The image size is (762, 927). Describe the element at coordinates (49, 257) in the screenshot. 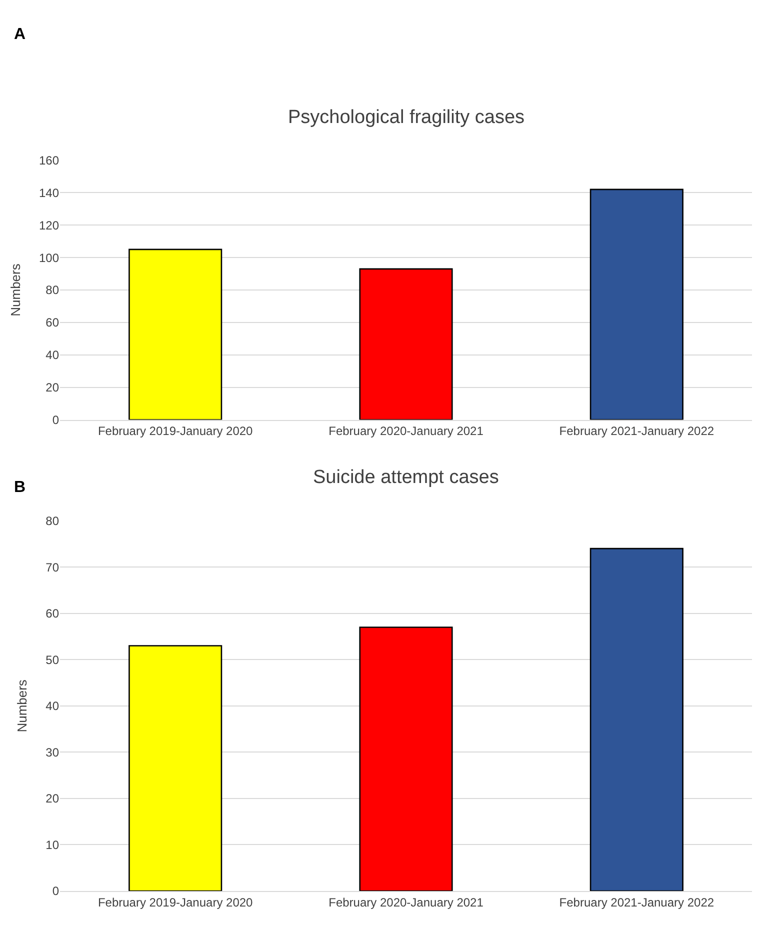

I see `y-tick-label: 100` at that location.